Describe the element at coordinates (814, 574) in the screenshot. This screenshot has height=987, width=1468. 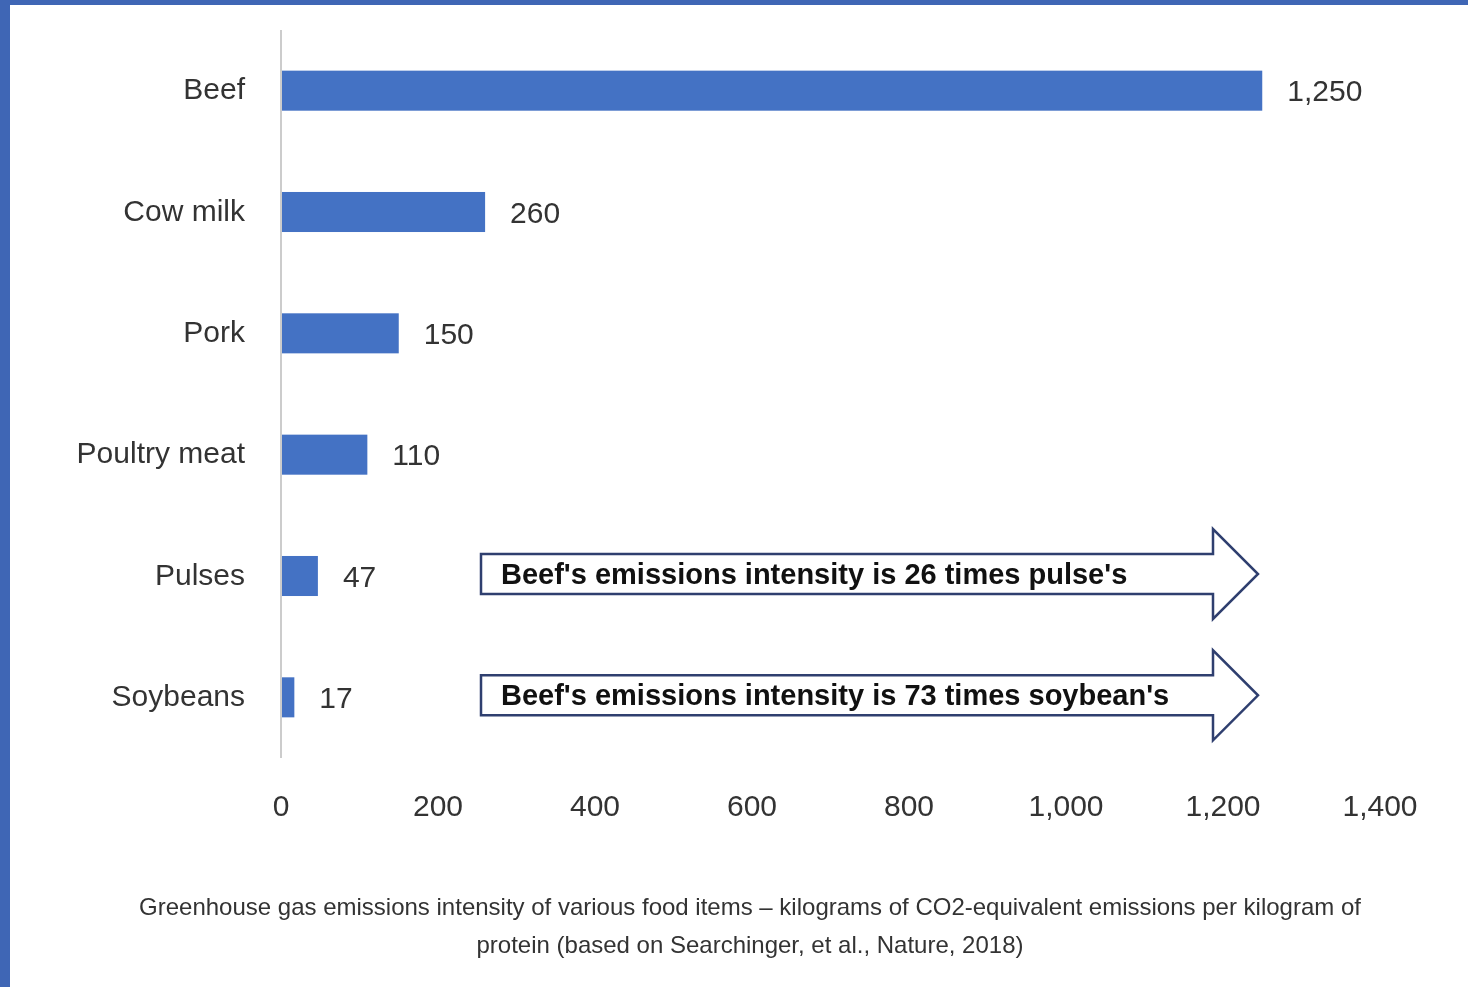
I see `annotation: Beef's emissions intensity is 26 times pulse's` at that location.